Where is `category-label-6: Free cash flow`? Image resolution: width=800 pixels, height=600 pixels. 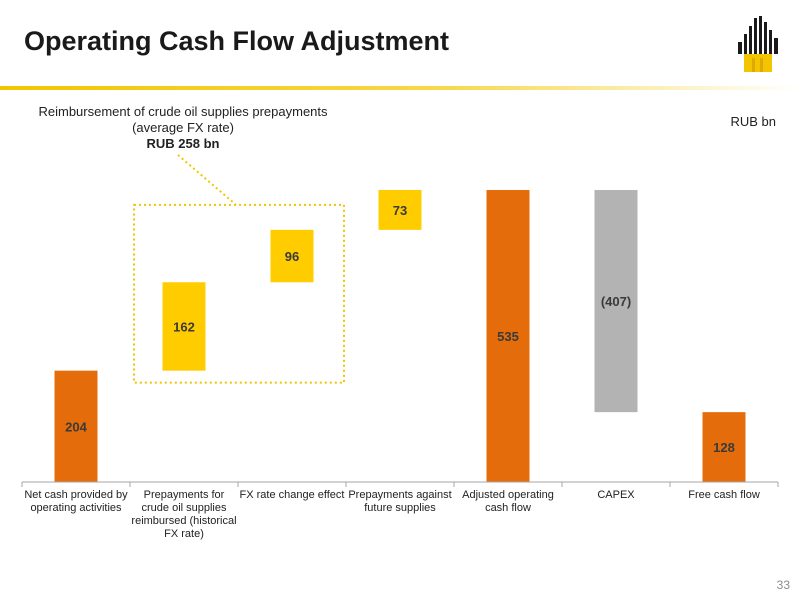
category-label-6: Free cash flow is located at coordinates (724, 495).